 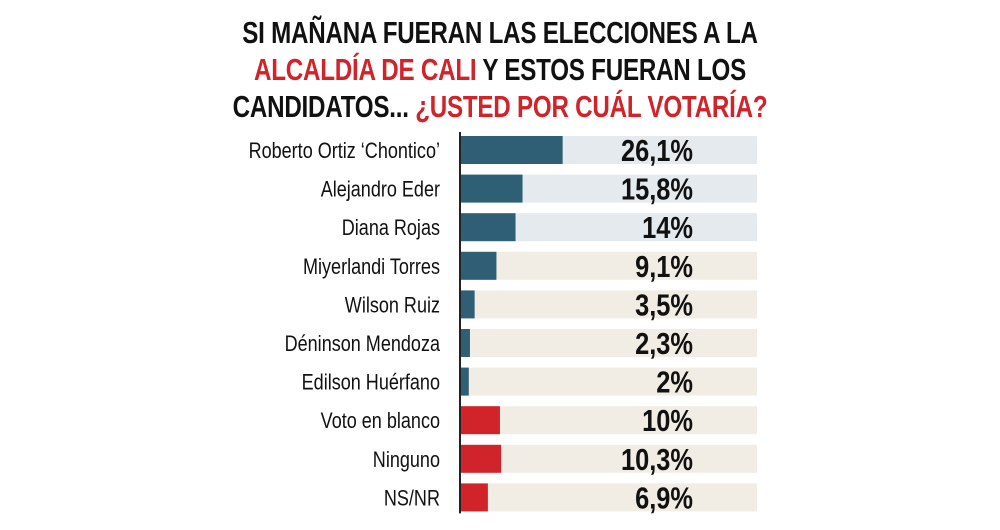 What do you see at coordinates (391, 229) in the screenshot?
I see `category-label: Diana Rojas` at bounding box center [391, 229].